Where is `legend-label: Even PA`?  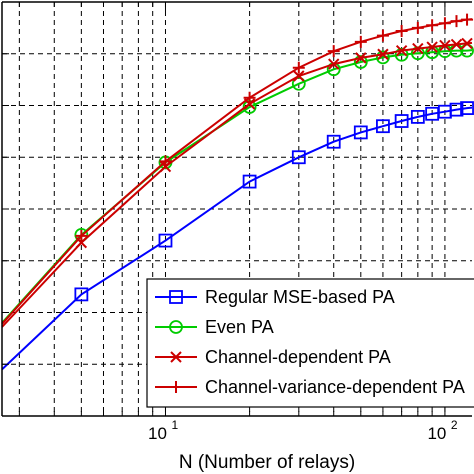 legend-label: Even PA is located at coordinates (239, 327).